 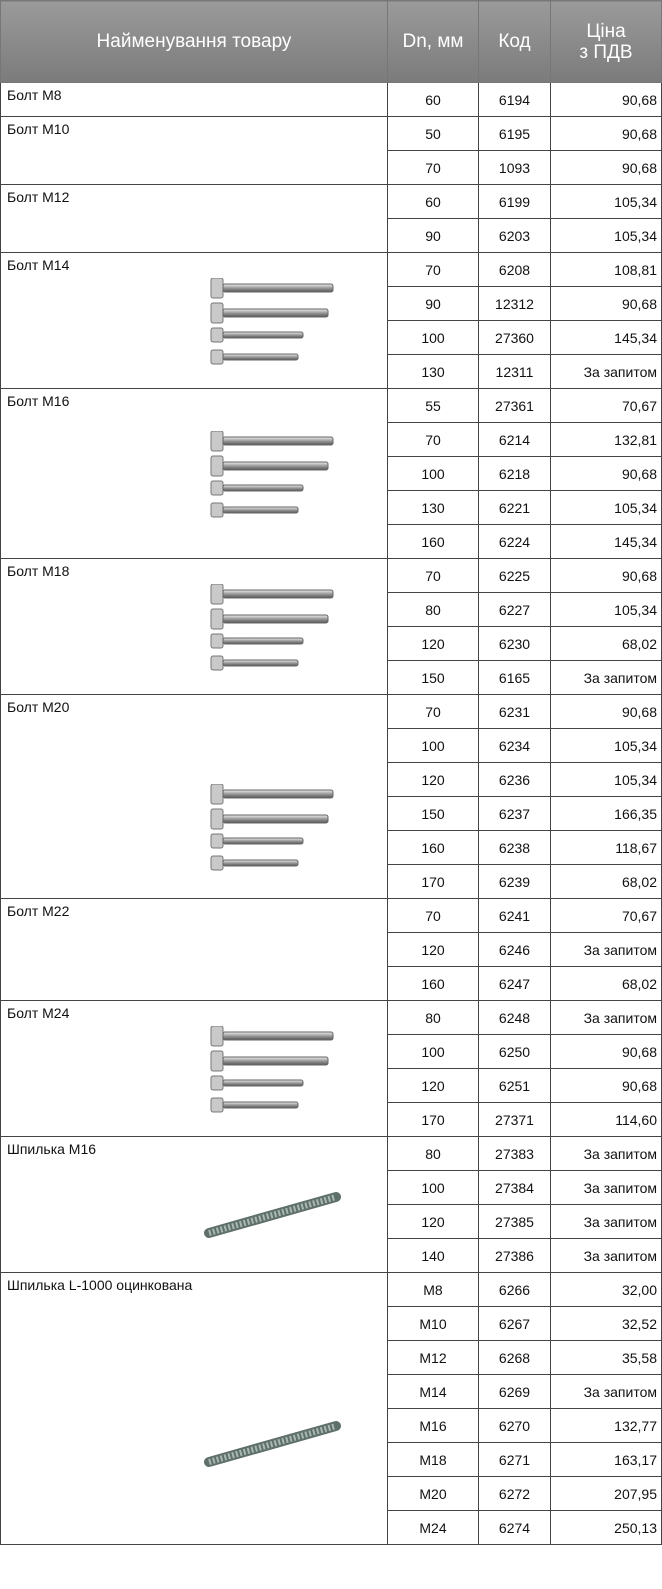 What do you see at coordinates (606, 1289) in the screenshot?
I see `price-cell: 32,00` at bounding box center [606, 1289].